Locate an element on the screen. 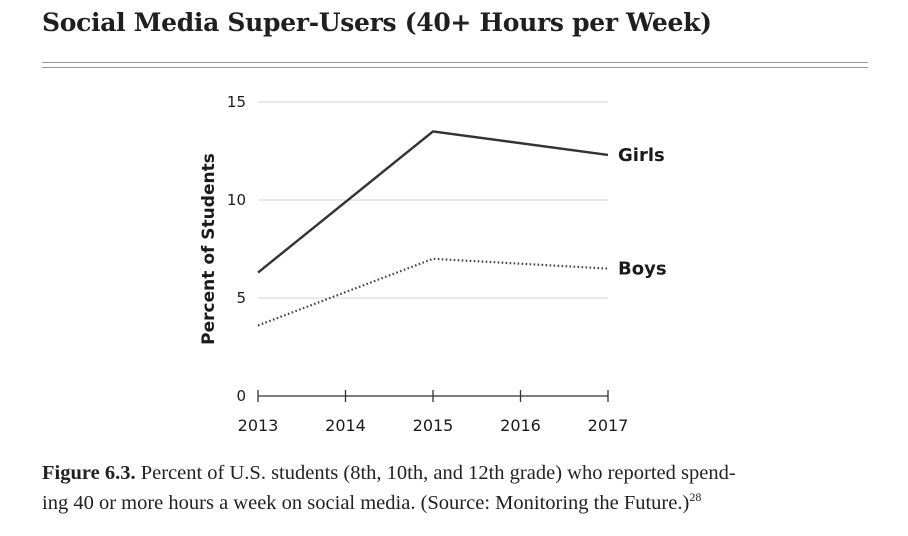  series-lines is located at coordinates (433, 228).